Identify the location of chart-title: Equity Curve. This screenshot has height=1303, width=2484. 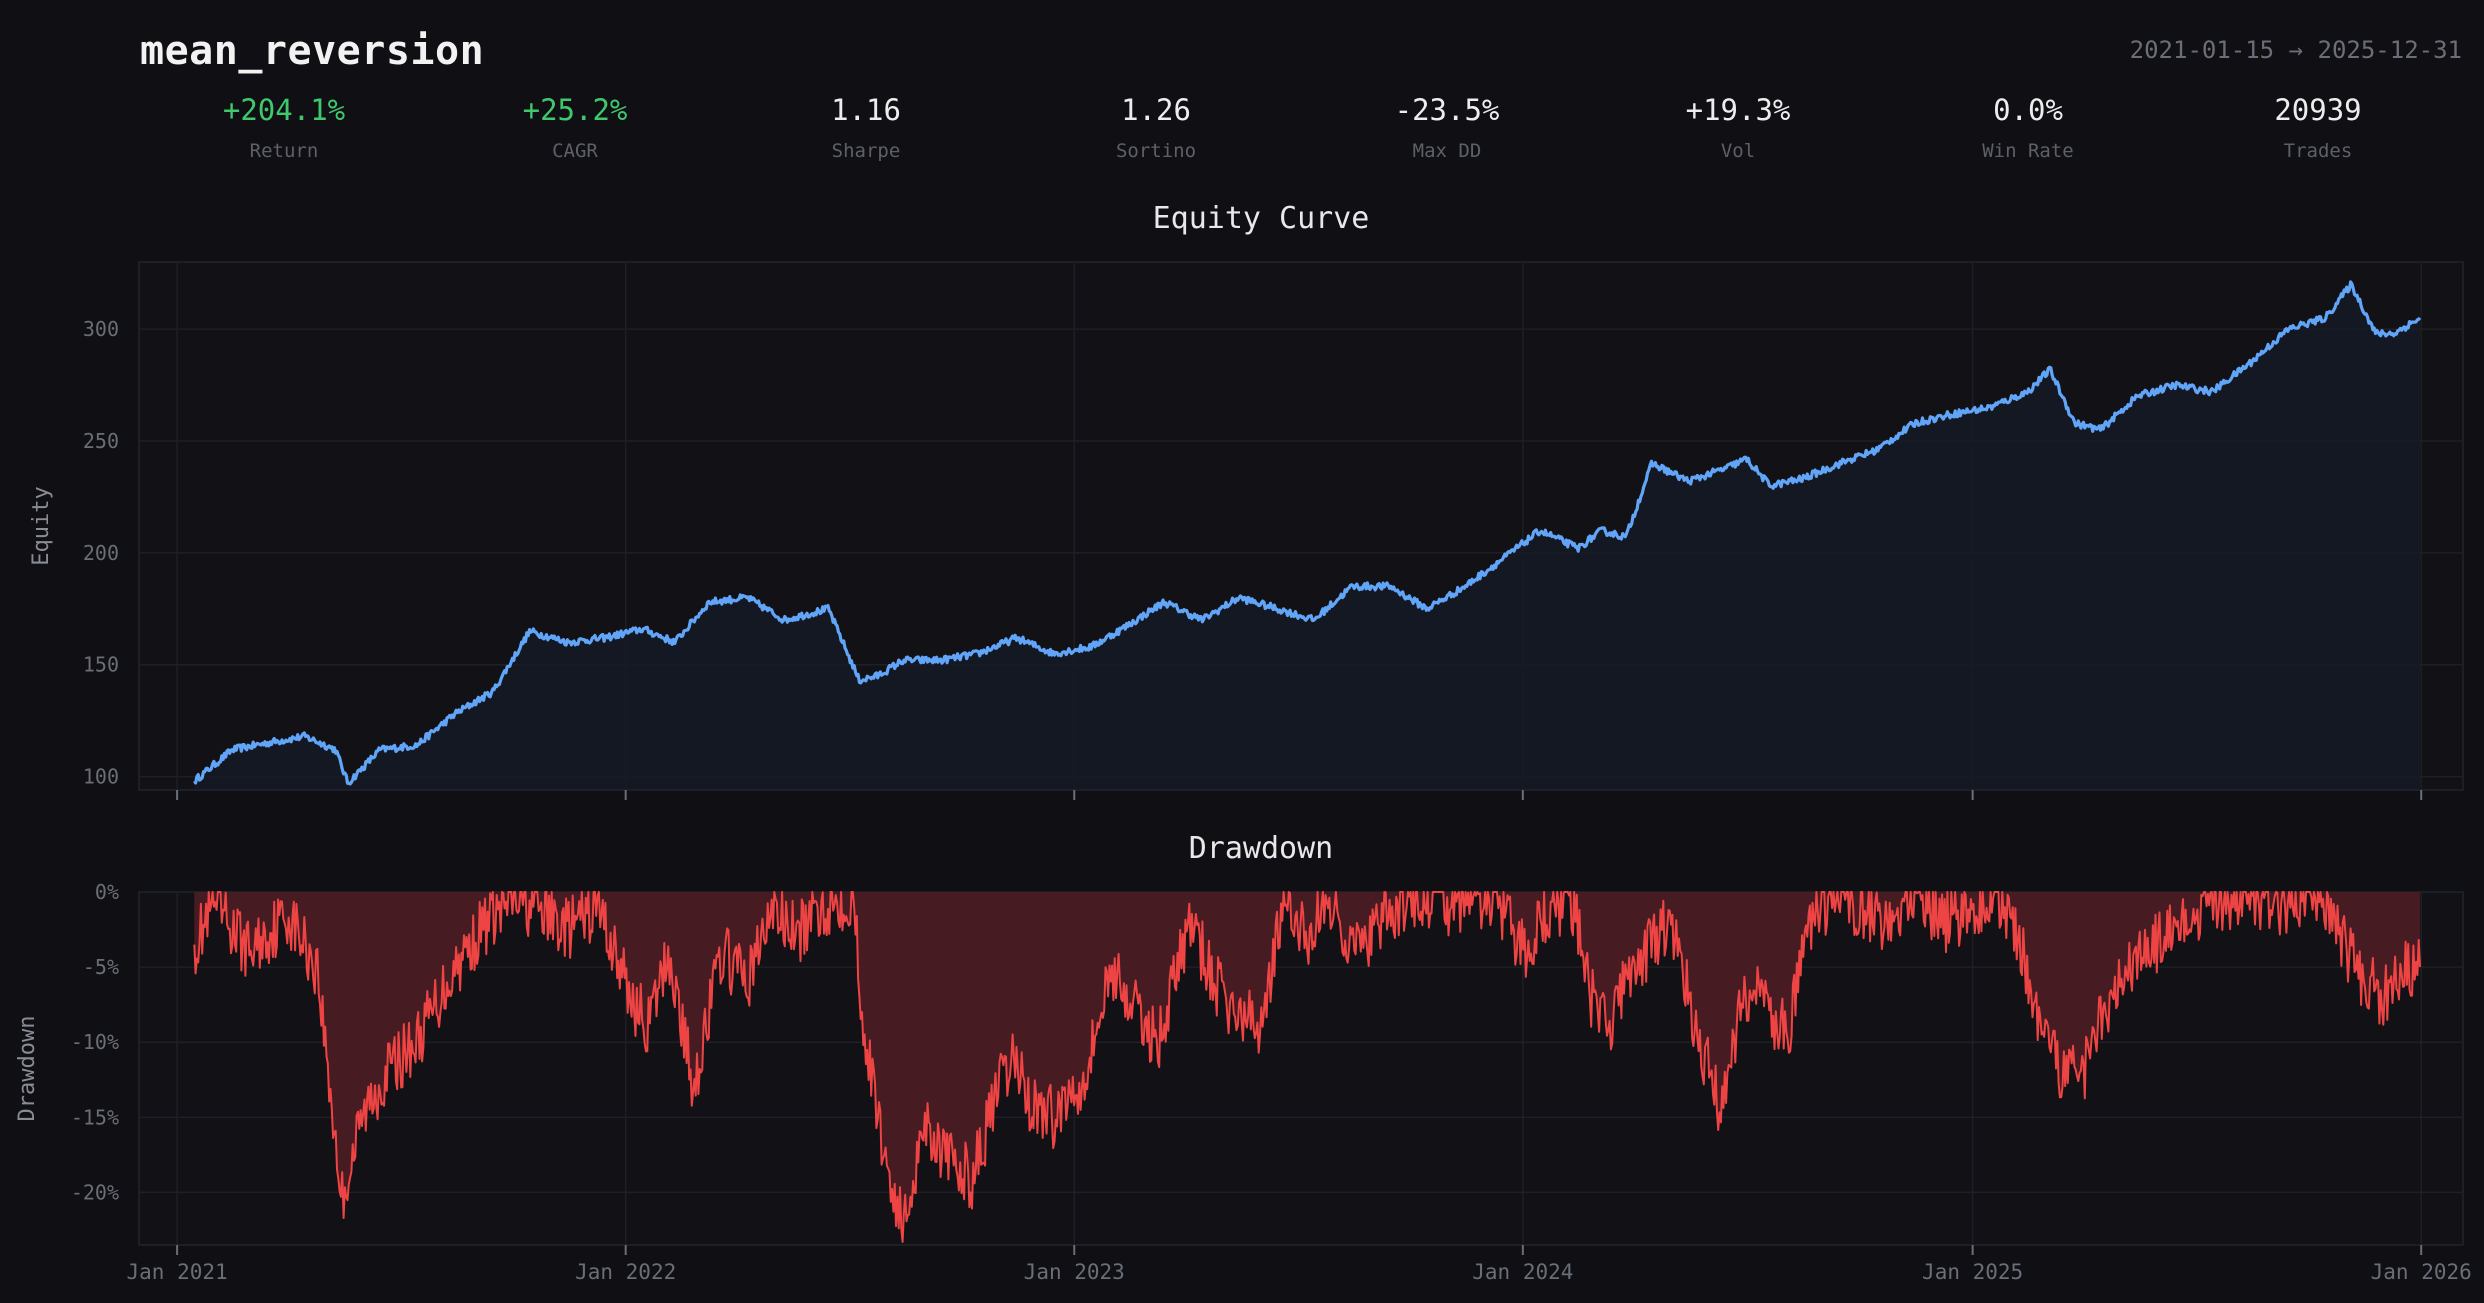
(1261, 218).